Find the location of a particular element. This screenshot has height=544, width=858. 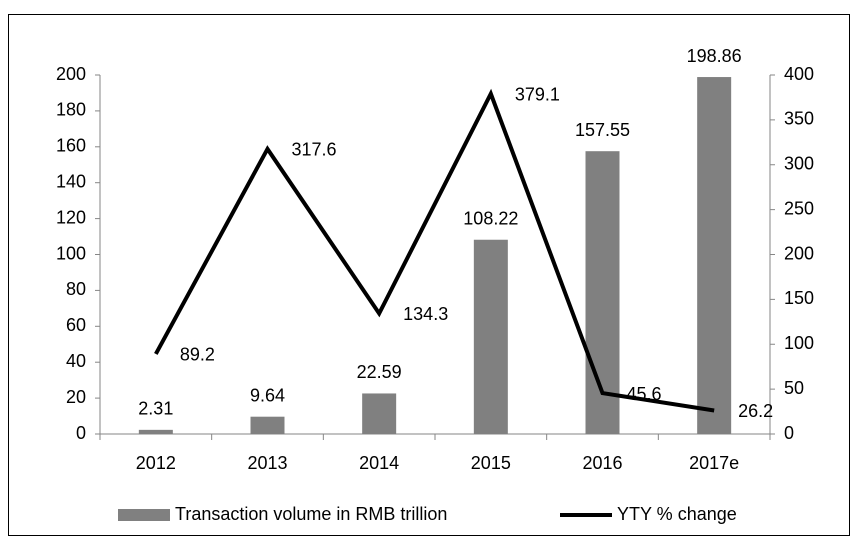

y2-tick-label: 100 is located at coordinates (799, 343).